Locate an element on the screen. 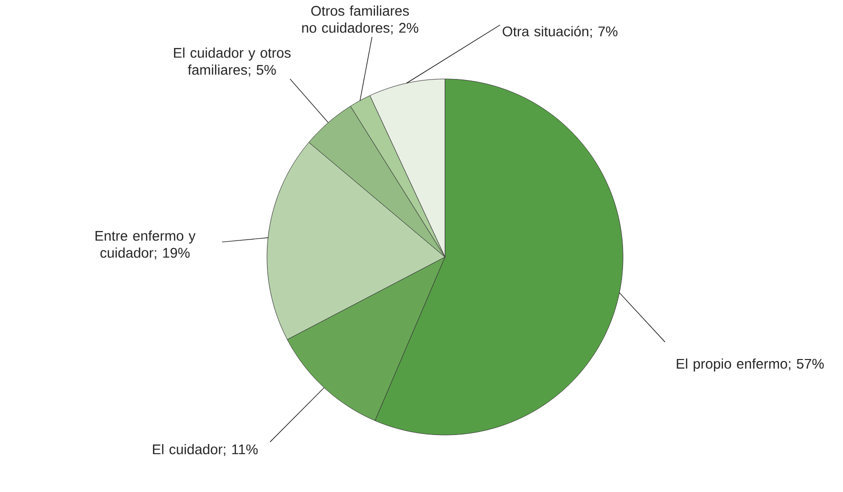 Image resolution: width=843 pixels, height=492 pixels. slice-label: El cuidador y otros familiares; 5% is located at coordinates (232, 62).